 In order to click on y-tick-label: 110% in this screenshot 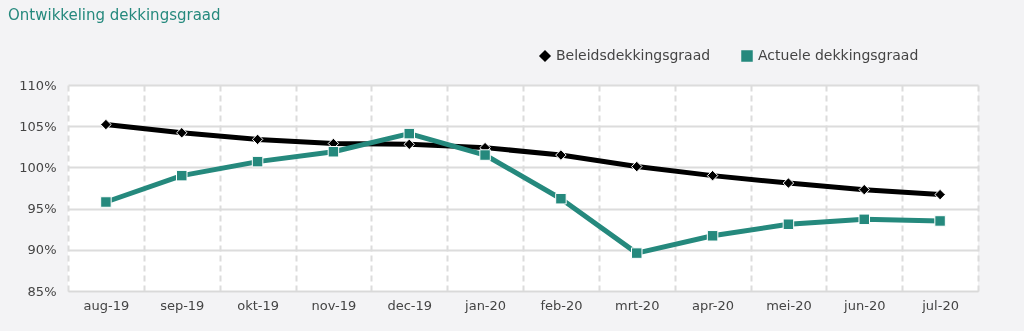, I will do `click(38, 85)`.